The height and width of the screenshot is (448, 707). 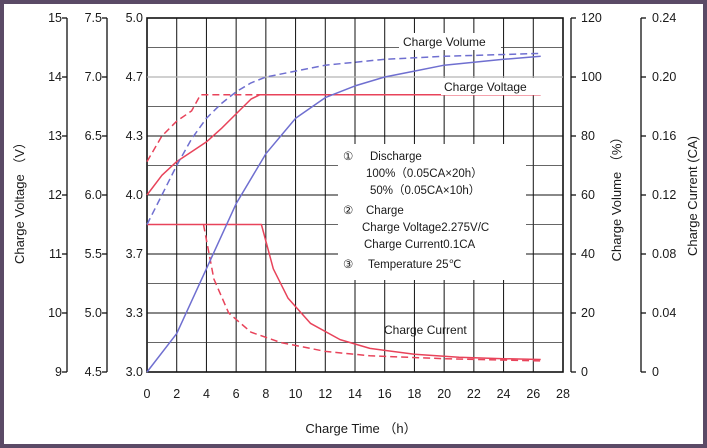 I want to click on voltage-6v-axis-tick-label: 6.0, so click(x=93, y=195).